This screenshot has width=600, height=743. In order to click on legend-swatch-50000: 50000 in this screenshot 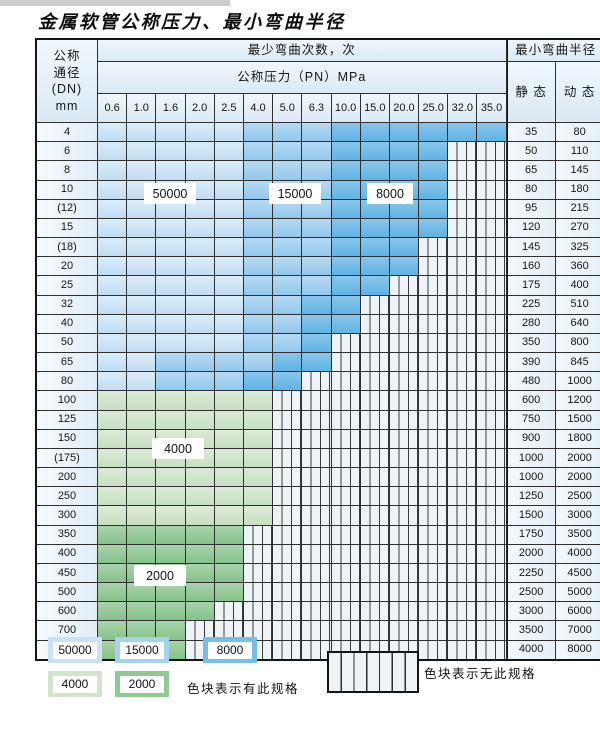, I will do `click(75, 650)`.